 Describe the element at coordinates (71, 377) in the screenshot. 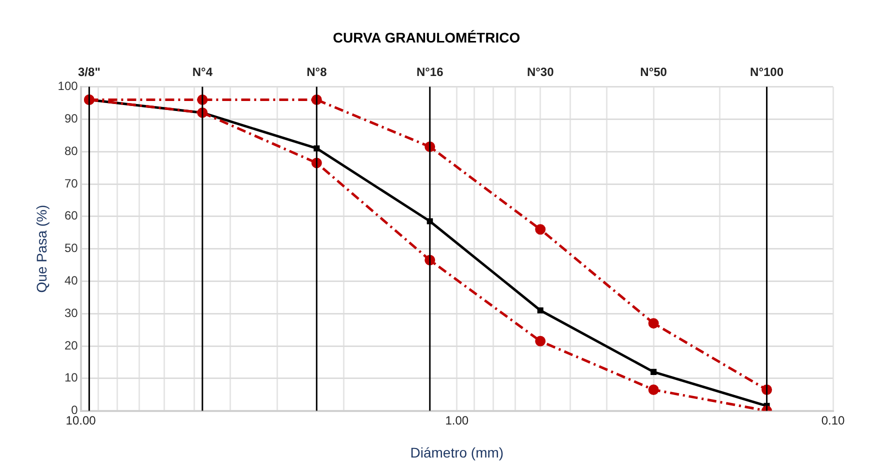

I see `y-tick-label: 10` at that location.